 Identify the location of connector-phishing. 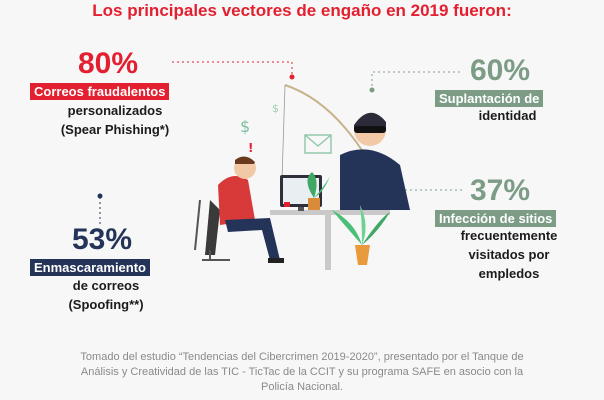
(232, 68).